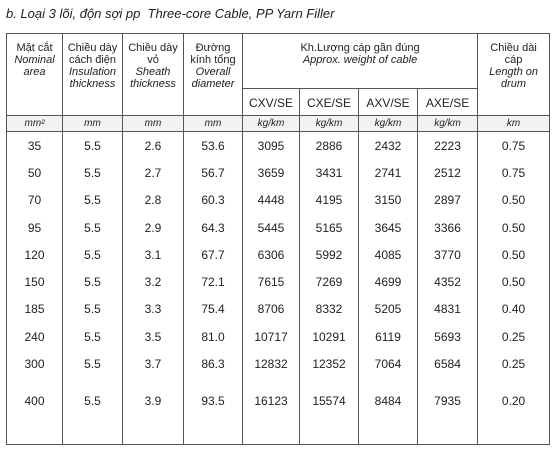 Image resolution: width=557 pixels, height=461 pixels. What do you see at coordinates (34, 173) in the screenshot?
I see `data-cell: 50` at bounding box center [34, 173].